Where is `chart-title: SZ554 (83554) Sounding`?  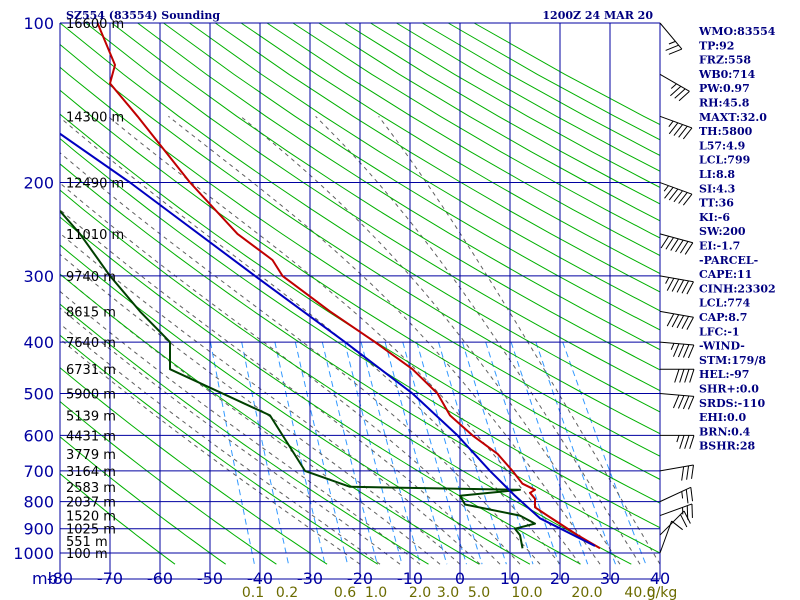
chart-title: SZ554 (83554) Sounding is located at coordinates (143, 15).